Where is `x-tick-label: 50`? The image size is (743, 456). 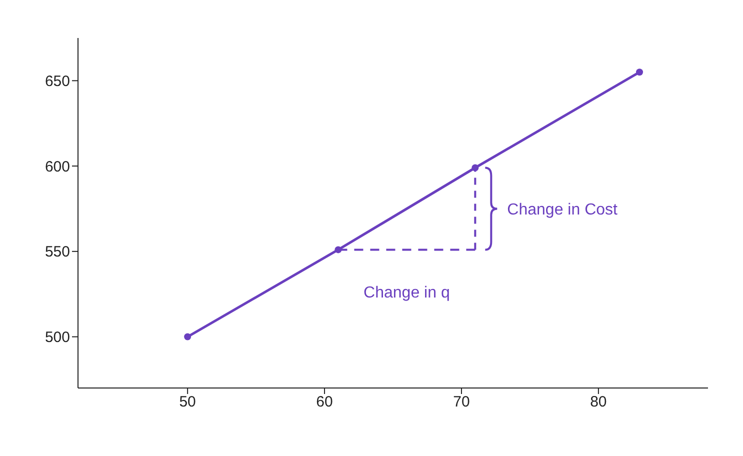
x-tick-label: 50 is located at coordinates (187, 402).